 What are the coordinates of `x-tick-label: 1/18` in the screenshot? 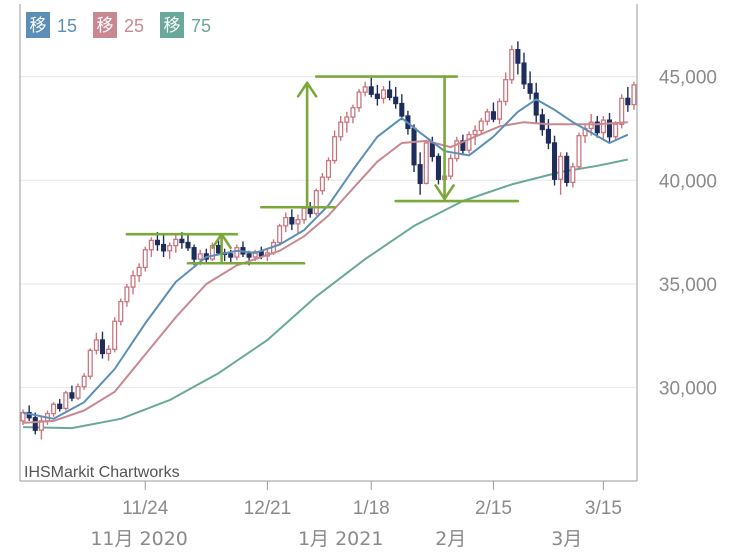 It's located at (371, 508).